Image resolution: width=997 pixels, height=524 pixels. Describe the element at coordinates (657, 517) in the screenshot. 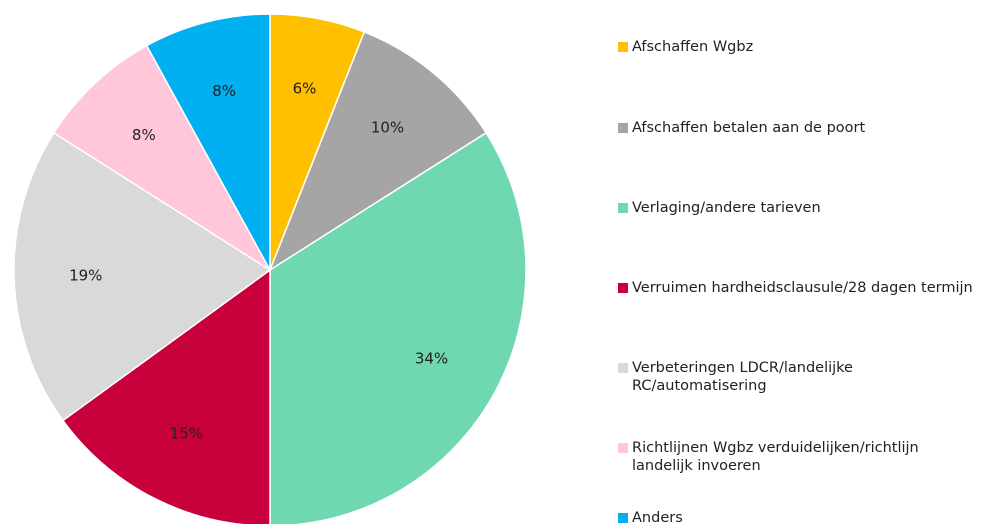

I see `legend-label: Anders` at that location.